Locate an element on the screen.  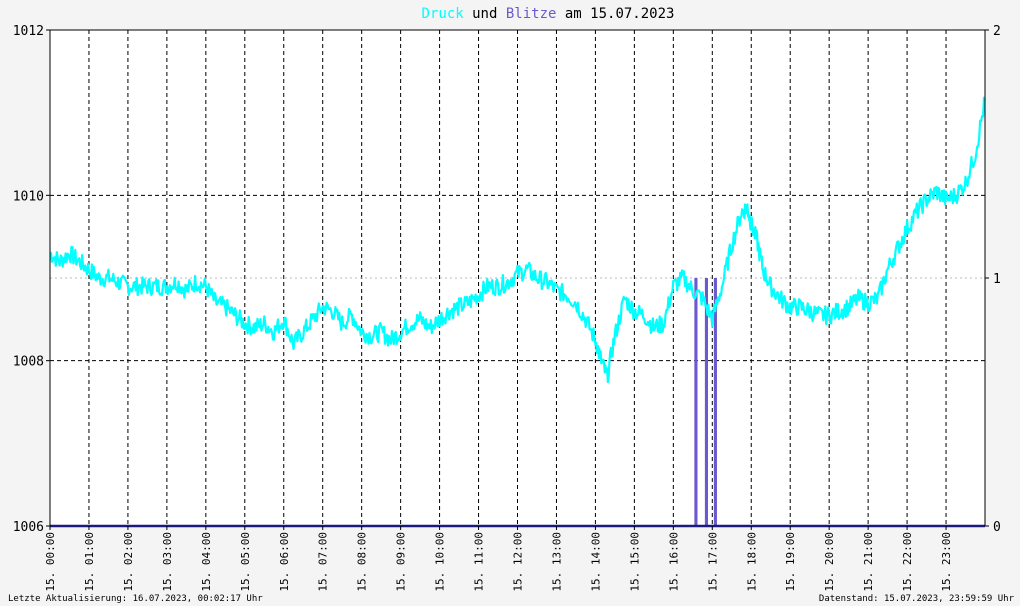
x-tick-label: 15. 16:00 is located at coordinates (673, 562).